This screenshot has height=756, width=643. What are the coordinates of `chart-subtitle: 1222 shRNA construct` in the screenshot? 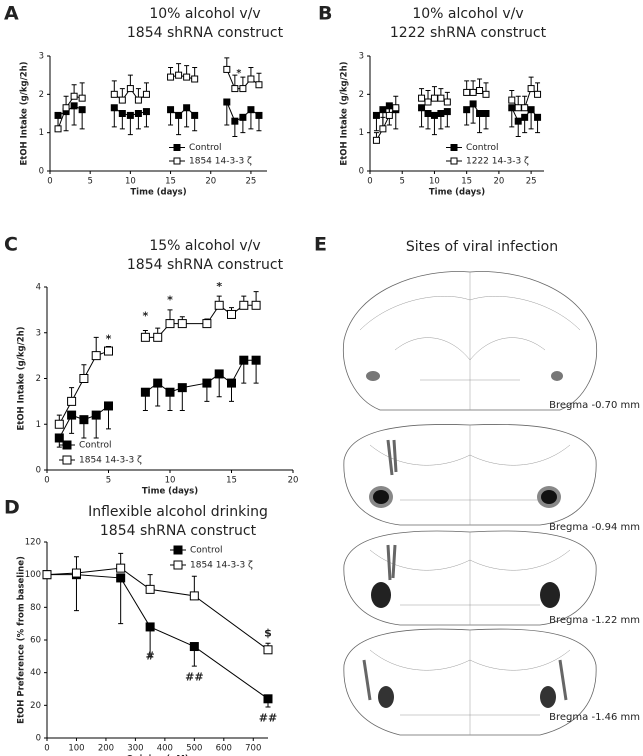 It's located at (468, 33).